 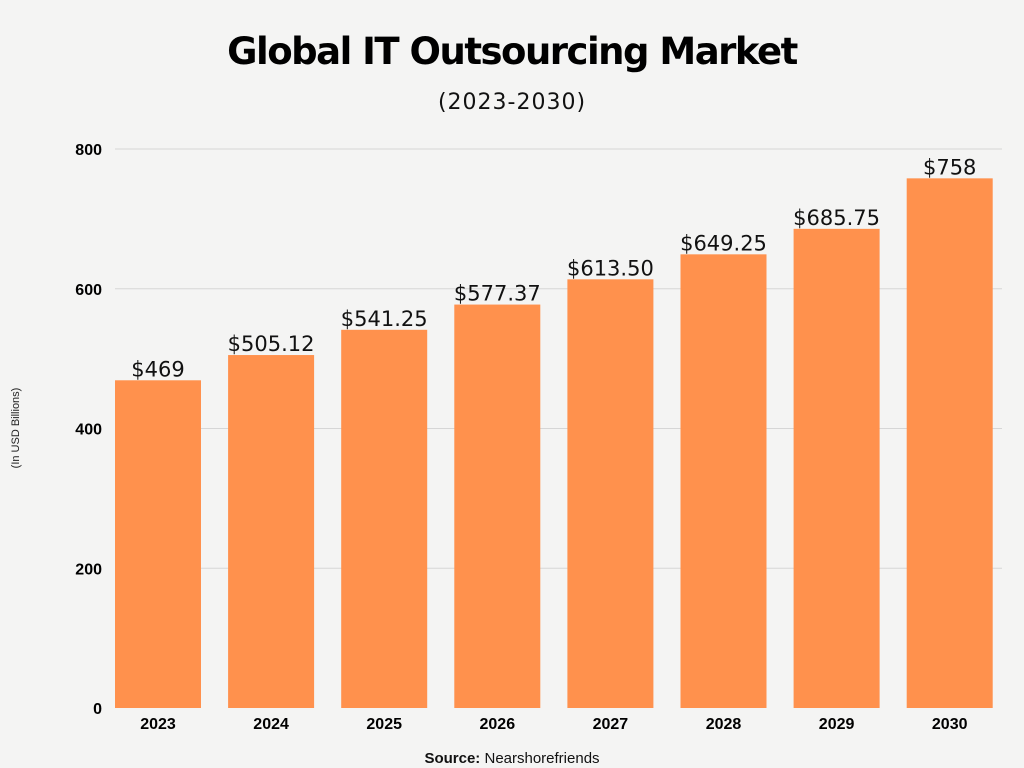 What do you see at coordinates (88, 569) in the screenshot?
I see `y-tick-label: 200` at bounding box center [88, 569].